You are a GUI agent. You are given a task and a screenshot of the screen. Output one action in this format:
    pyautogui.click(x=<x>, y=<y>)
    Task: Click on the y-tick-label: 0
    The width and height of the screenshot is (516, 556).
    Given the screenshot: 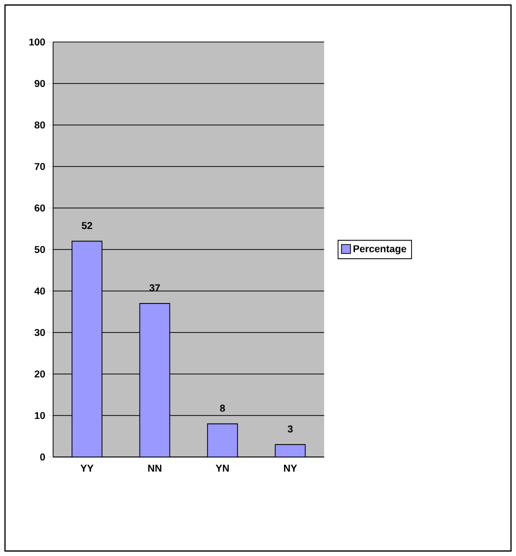 What is the action you would take?
    pyautogui.click(x=42, y=457)
    